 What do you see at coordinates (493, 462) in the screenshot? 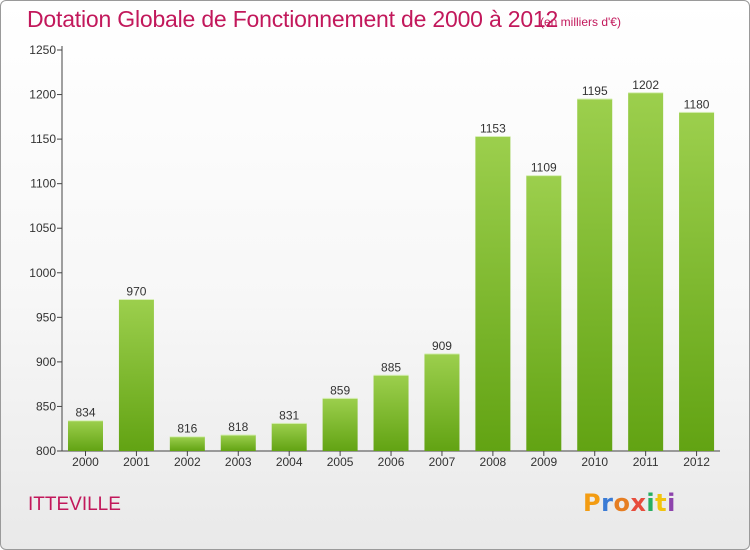
I see `x-tick-label-2008: 2008` at bounding box center [493, 462].